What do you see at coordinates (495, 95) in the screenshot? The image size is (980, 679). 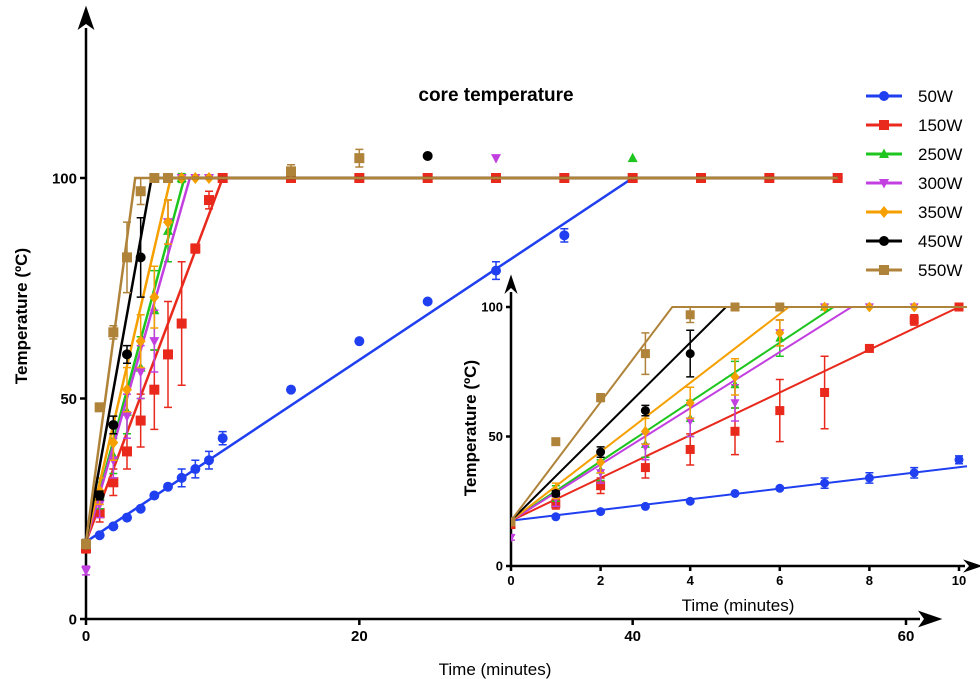 I see `chart-title: core temperature` at bounding box center [495, 95].